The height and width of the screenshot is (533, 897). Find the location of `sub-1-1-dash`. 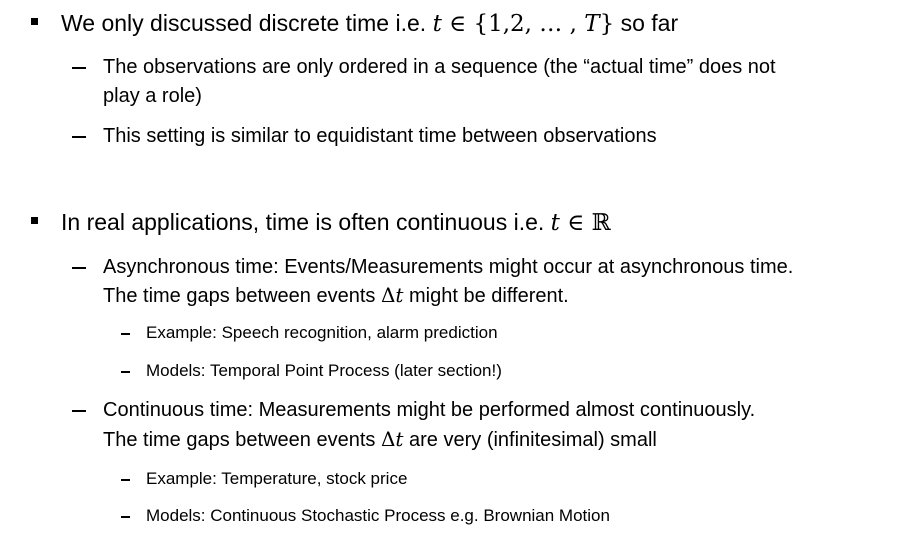

sub-1-1-dash is located at coordinates (79, 68).